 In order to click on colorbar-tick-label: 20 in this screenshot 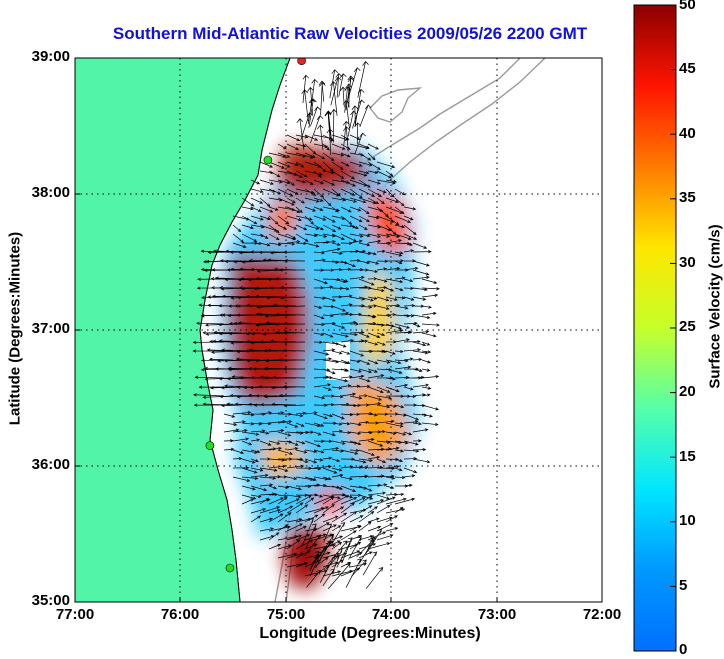, I will do `click(687, 391)`.